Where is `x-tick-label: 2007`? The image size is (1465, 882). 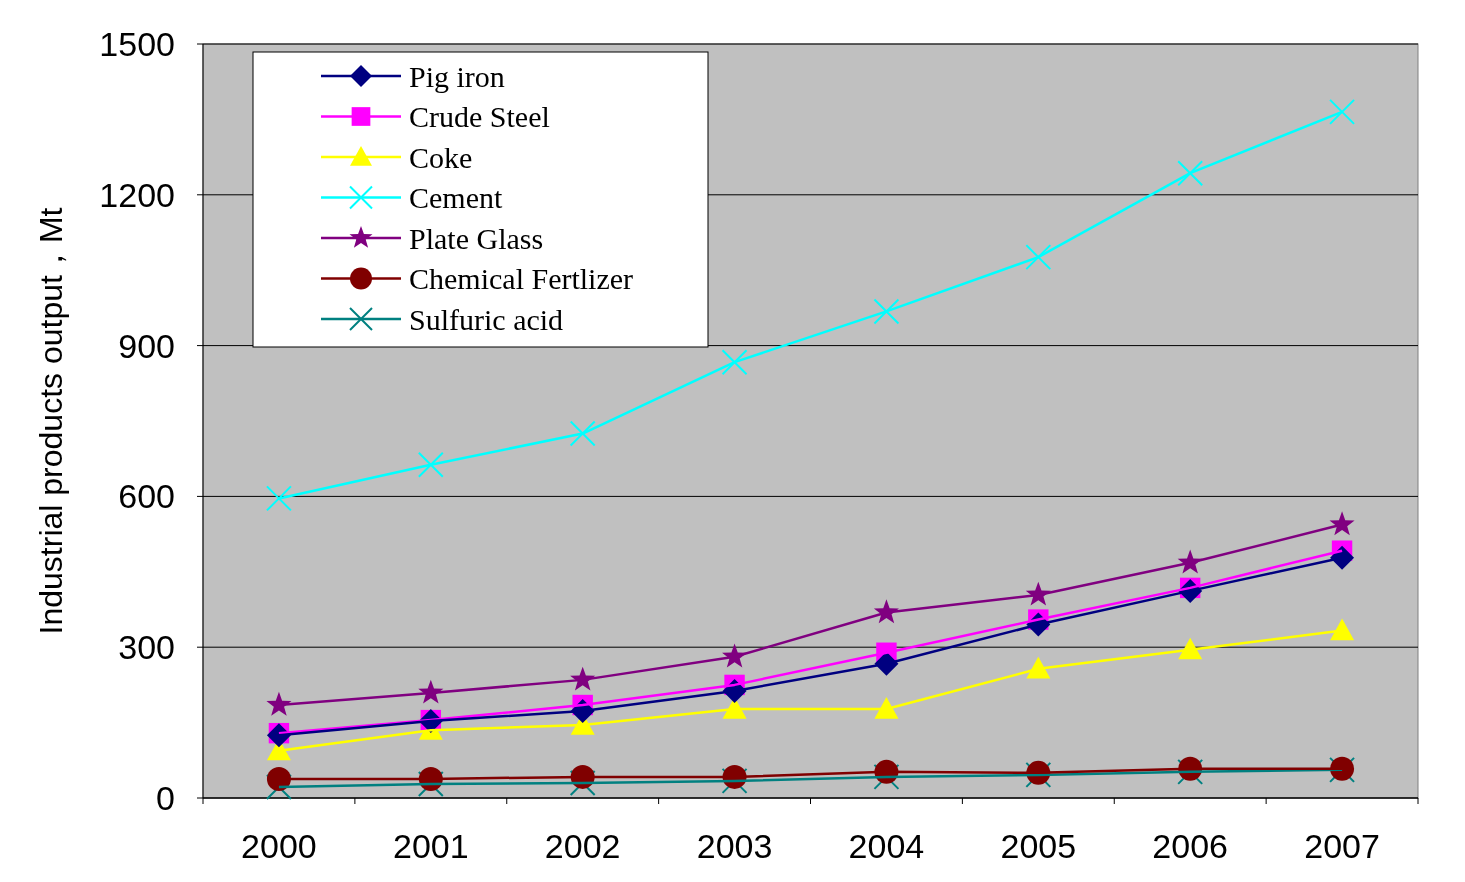 x-tick-label: 2007 is located at coordinates (1342, 846).